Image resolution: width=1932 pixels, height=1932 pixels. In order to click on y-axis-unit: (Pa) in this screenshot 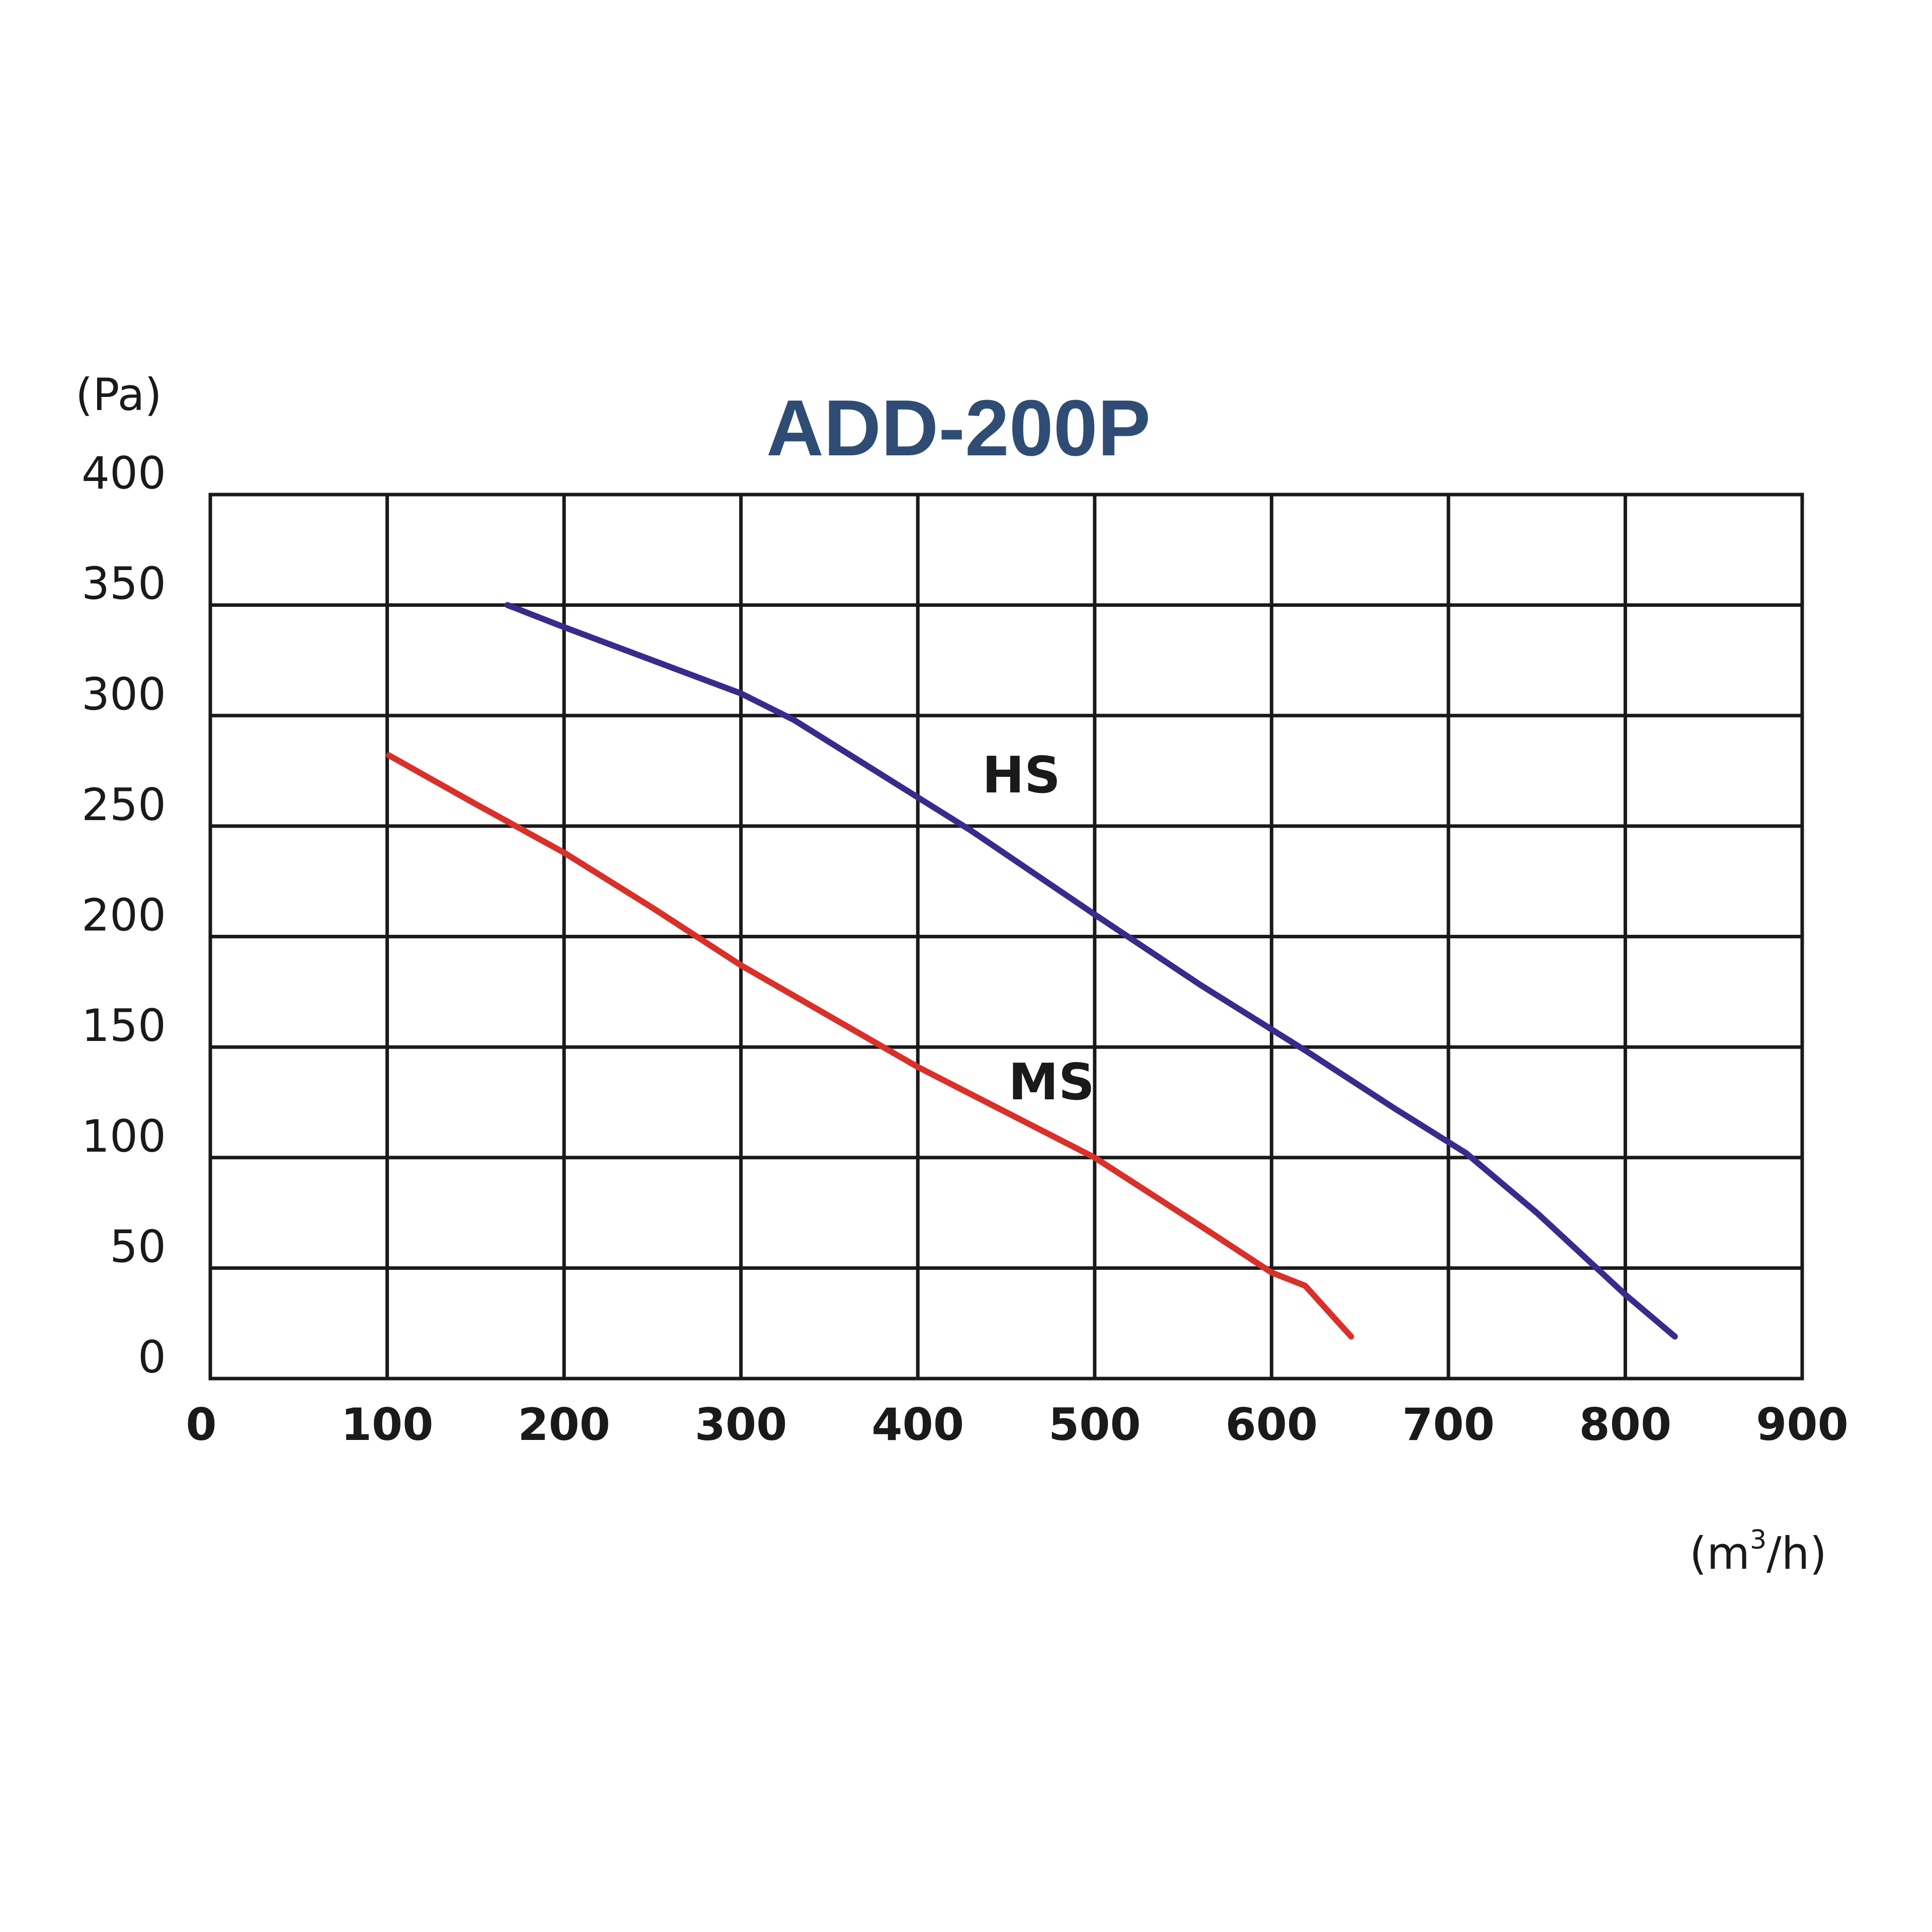, I will do `click(118, 395)`.